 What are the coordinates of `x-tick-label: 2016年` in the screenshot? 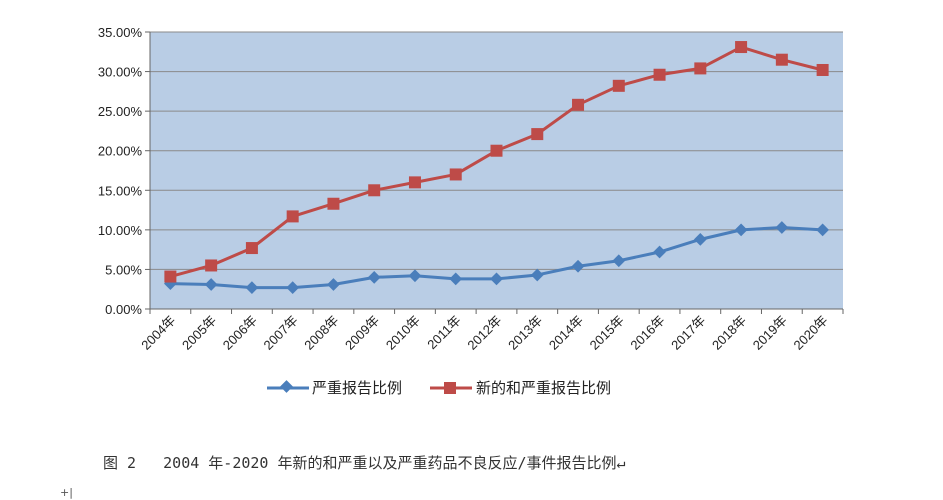 It's located at (647, 333).